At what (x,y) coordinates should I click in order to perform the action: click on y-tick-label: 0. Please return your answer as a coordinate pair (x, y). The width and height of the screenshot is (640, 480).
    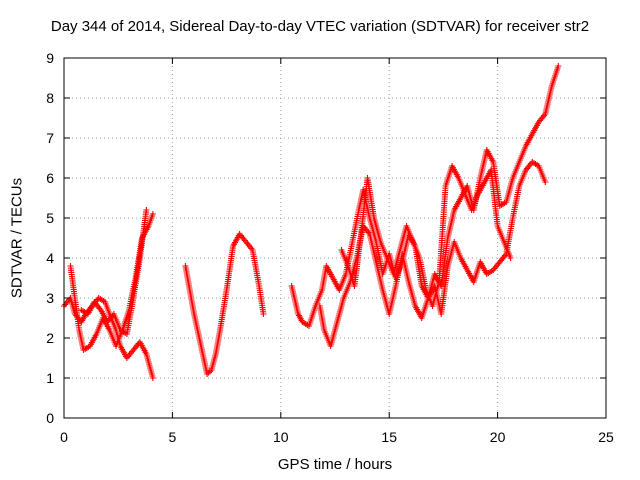
    Looking at the image, I should click on (50, 418).